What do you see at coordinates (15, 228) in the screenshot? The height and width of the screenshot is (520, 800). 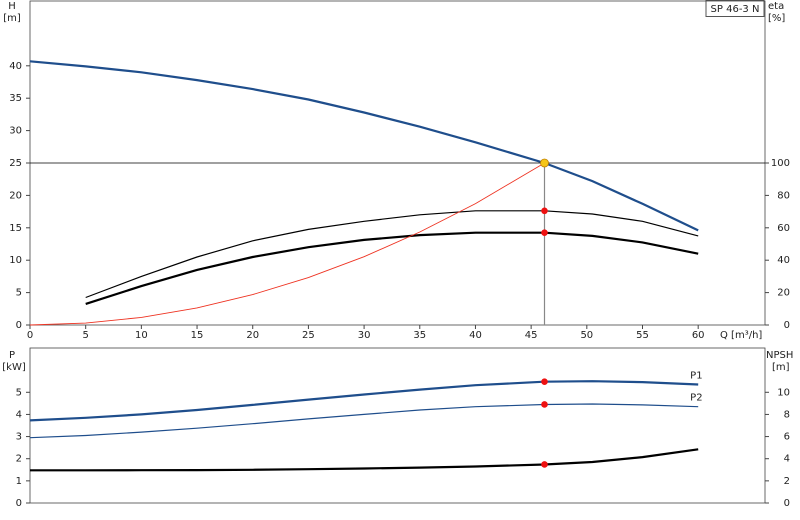 I see `y-tick-label: 15` at bounding box center [15, 228].